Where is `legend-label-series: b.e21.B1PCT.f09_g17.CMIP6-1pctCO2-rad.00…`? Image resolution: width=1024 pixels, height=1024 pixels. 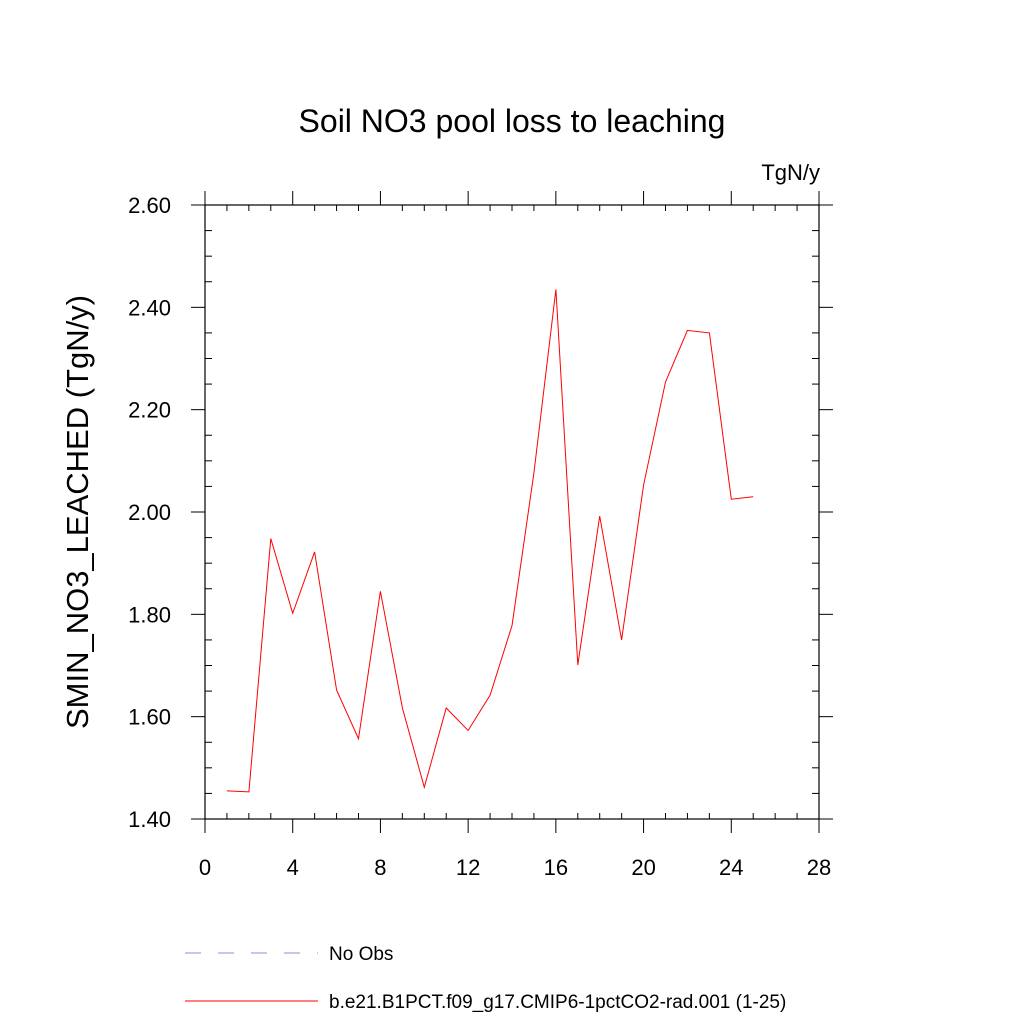
legend-label-series: b.e21.B1PCT.f09_g17.CMIP6-1pctCO2-rad.00… is located at coordinates (557, 1002).